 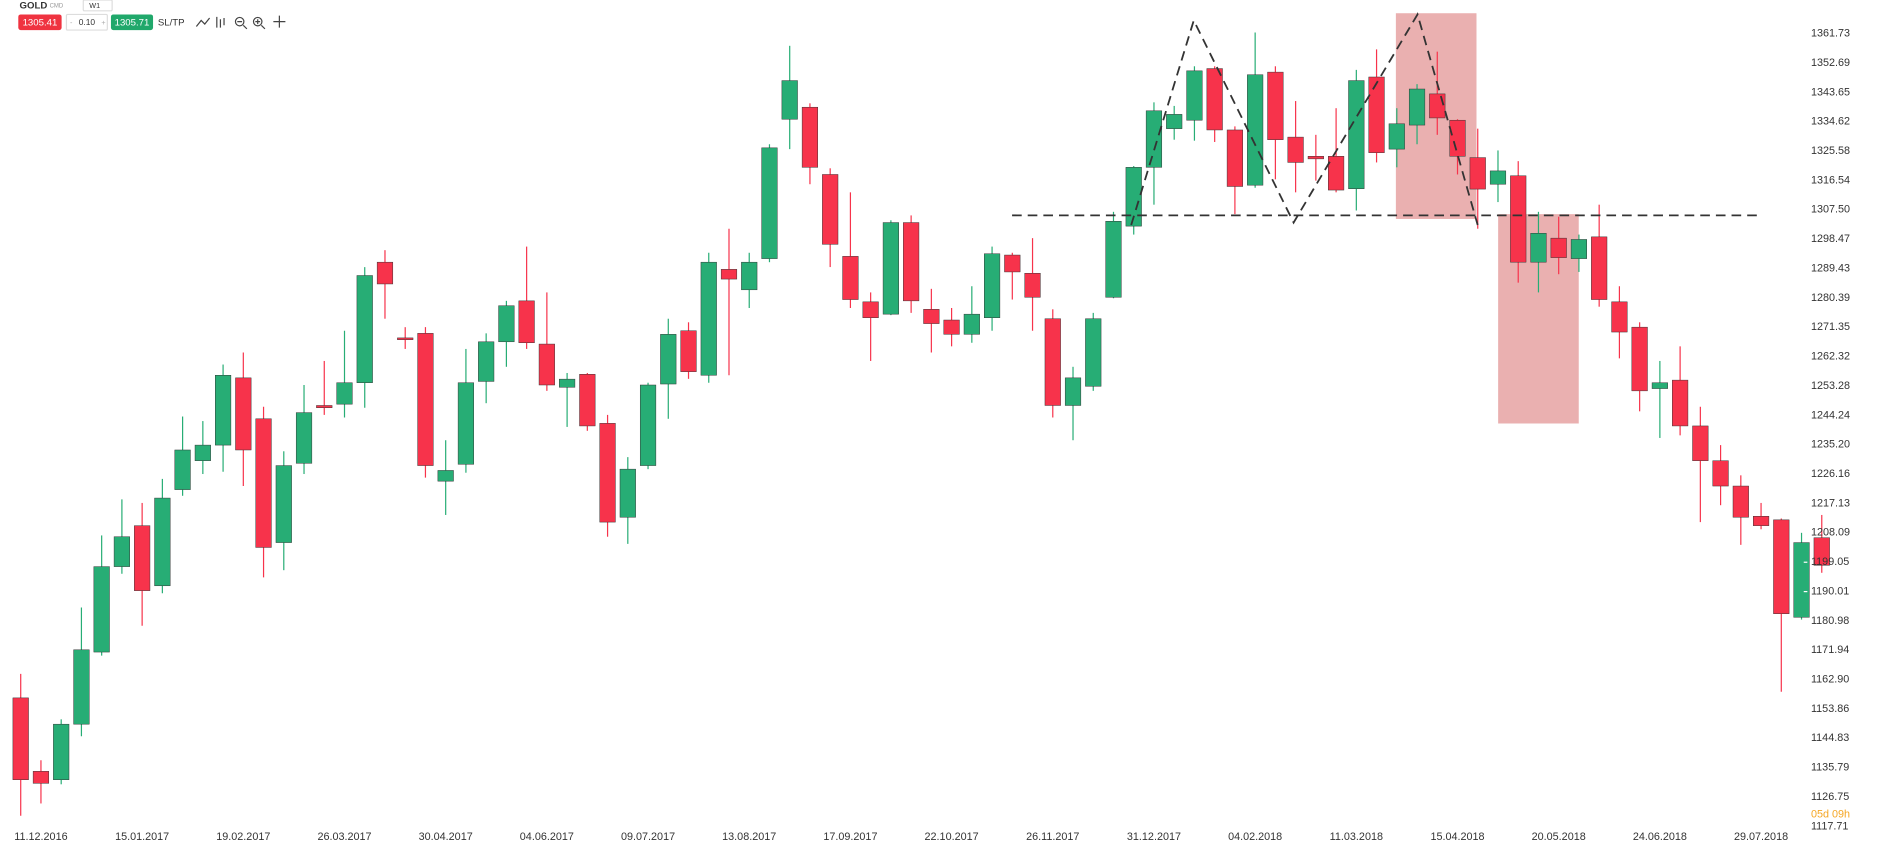 I want to click on y-tick-label: 1226.16, so click(x=1830, y=474).